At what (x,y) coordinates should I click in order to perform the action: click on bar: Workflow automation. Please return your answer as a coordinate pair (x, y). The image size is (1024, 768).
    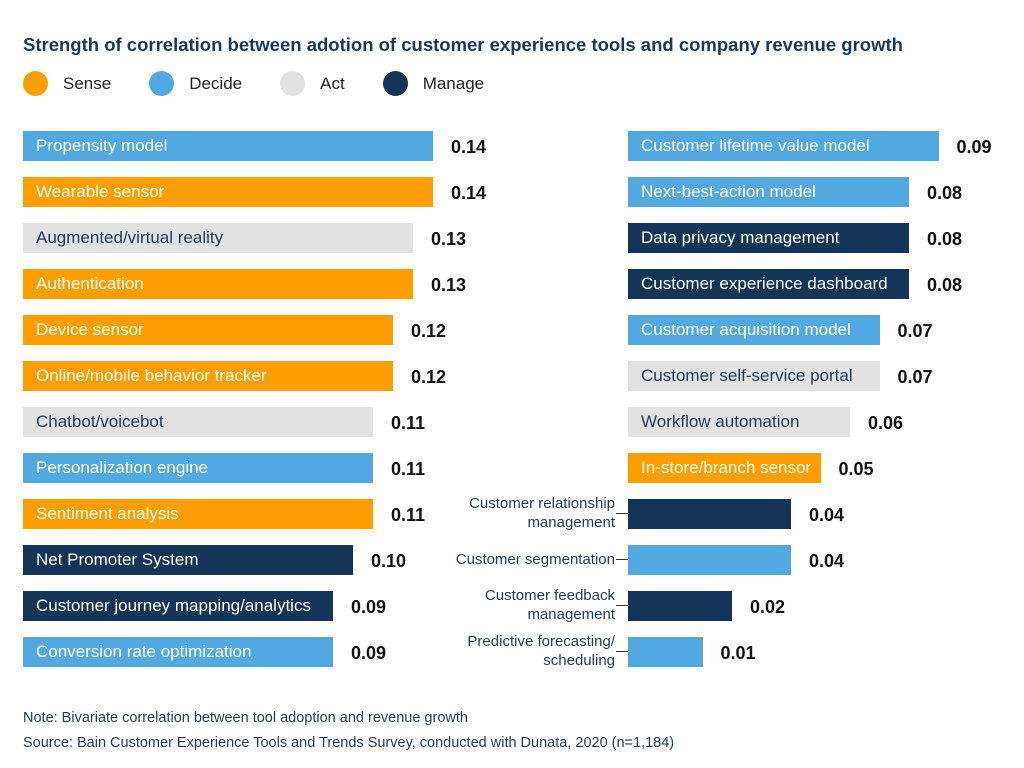
    Looking at the image, I should click on (739, 422).